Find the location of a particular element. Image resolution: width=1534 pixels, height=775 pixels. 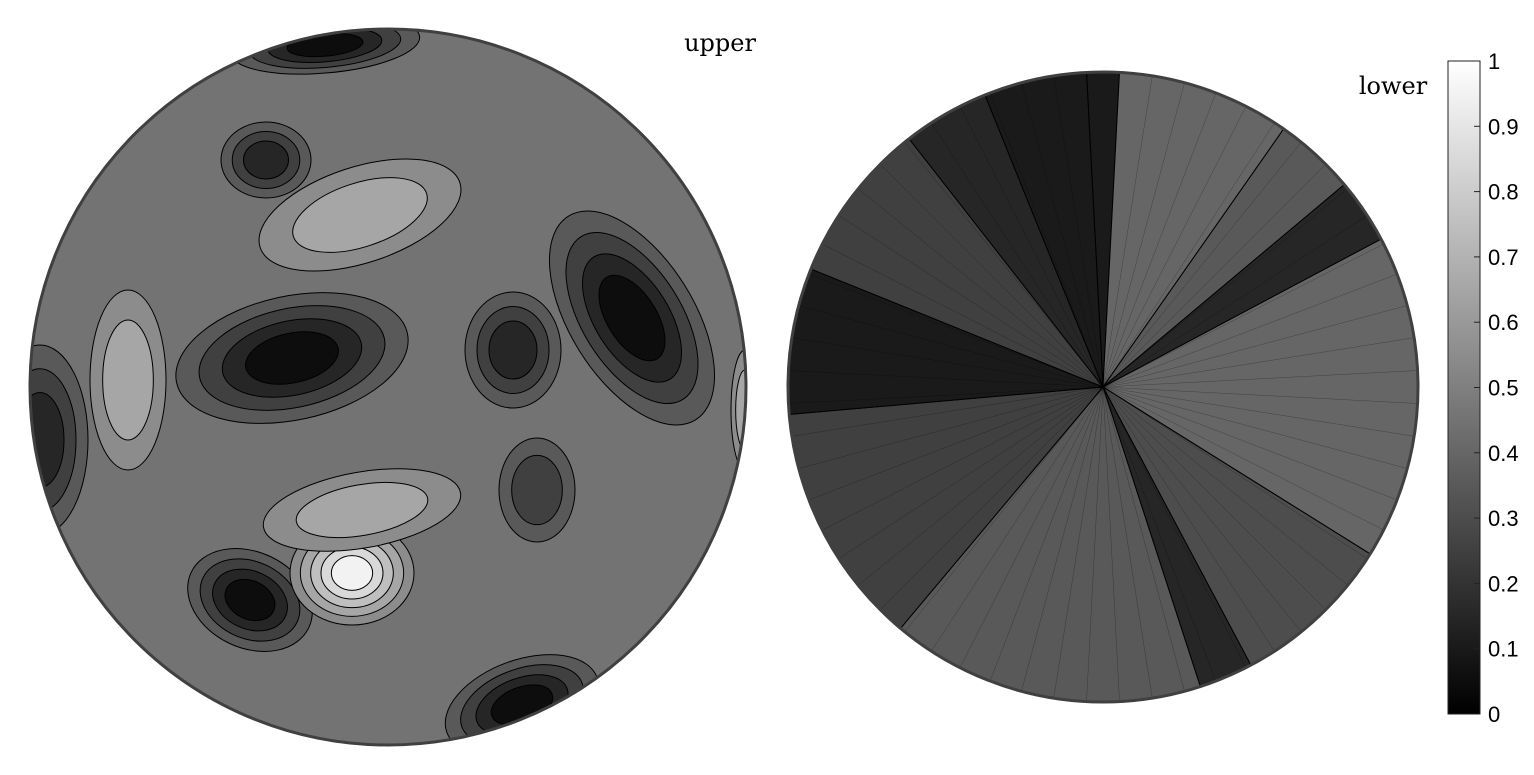

colorbar-tick-label: 0.3 is located at coordinates (1503, 518).